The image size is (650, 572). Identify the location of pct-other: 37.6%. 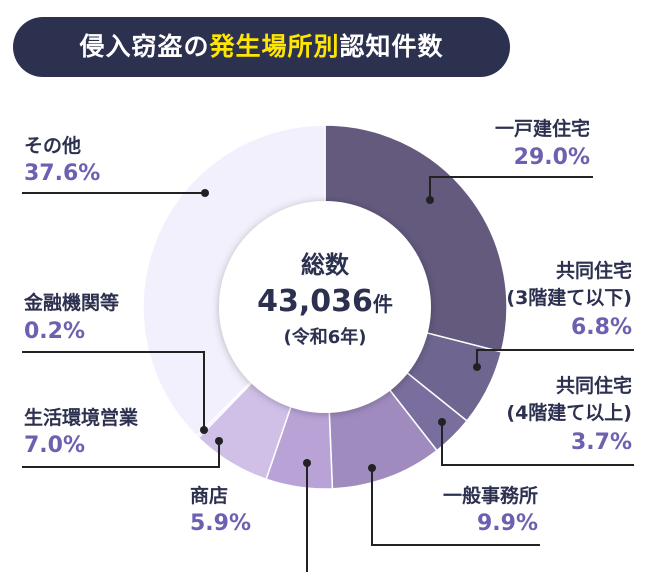
(62, 173).